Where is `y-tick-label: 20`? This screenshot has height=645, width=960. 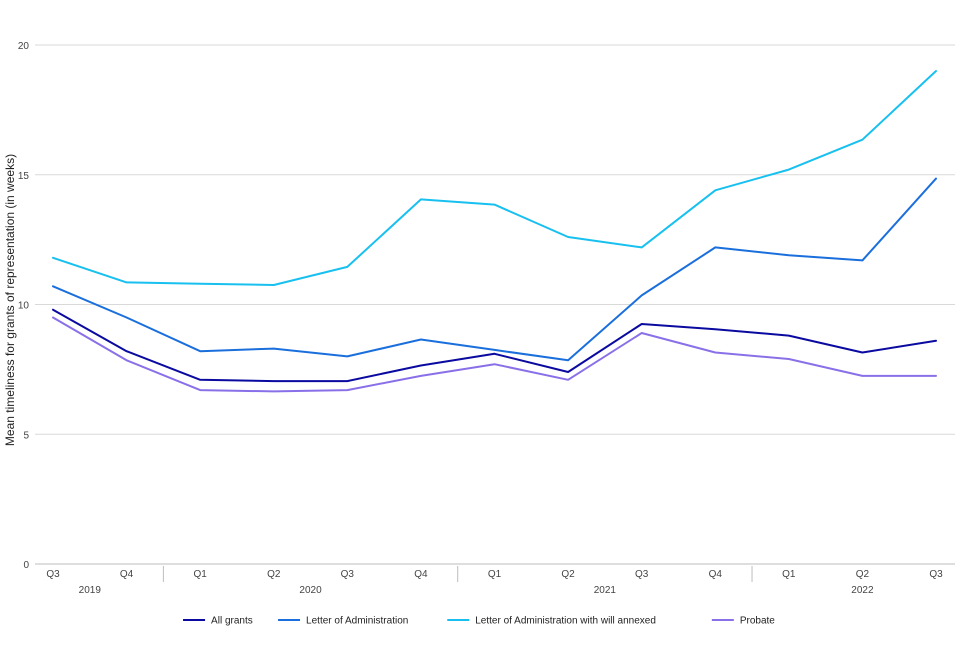
y-tick-label: 20 is located at coordinates (24, 46).